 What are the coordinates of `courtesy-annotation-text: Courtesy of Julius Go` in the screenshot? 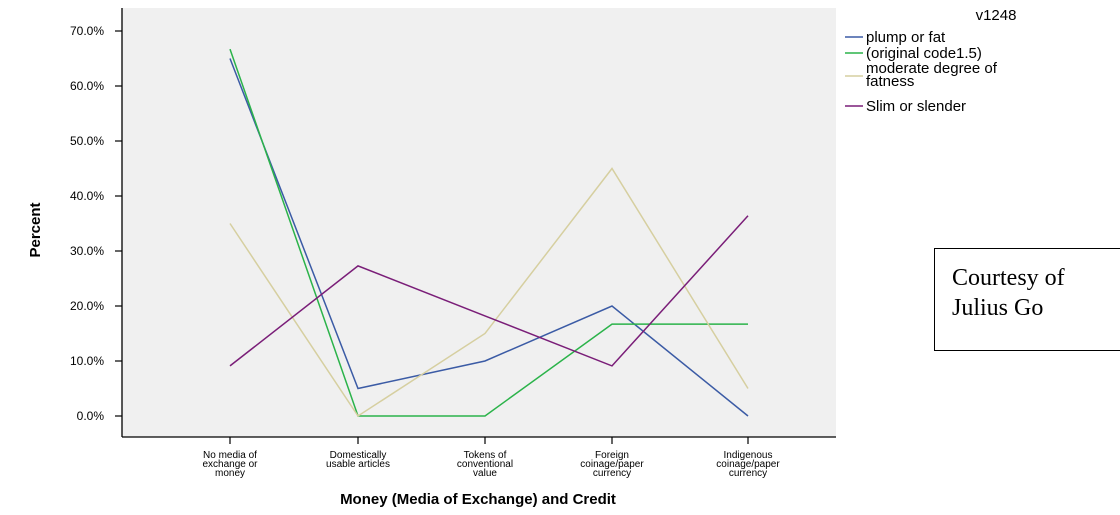 It's located at (1036, 293).